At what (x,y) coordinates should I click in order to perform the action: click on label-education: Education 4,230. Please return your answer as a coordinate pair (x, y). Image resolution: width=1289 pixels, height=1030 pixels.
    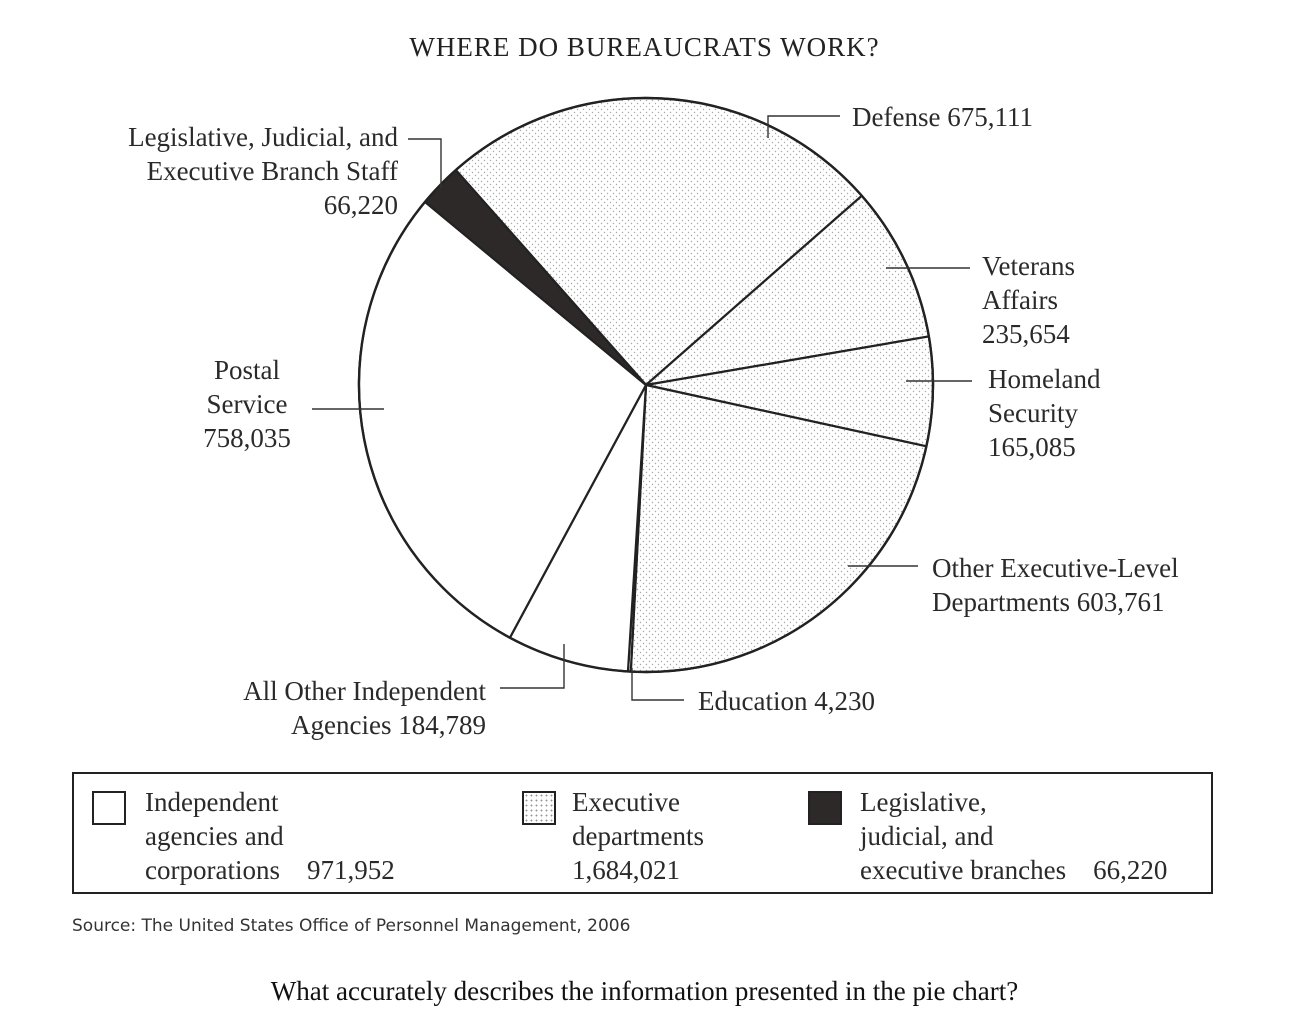
    Looking at the image, I should click on (786, 701).